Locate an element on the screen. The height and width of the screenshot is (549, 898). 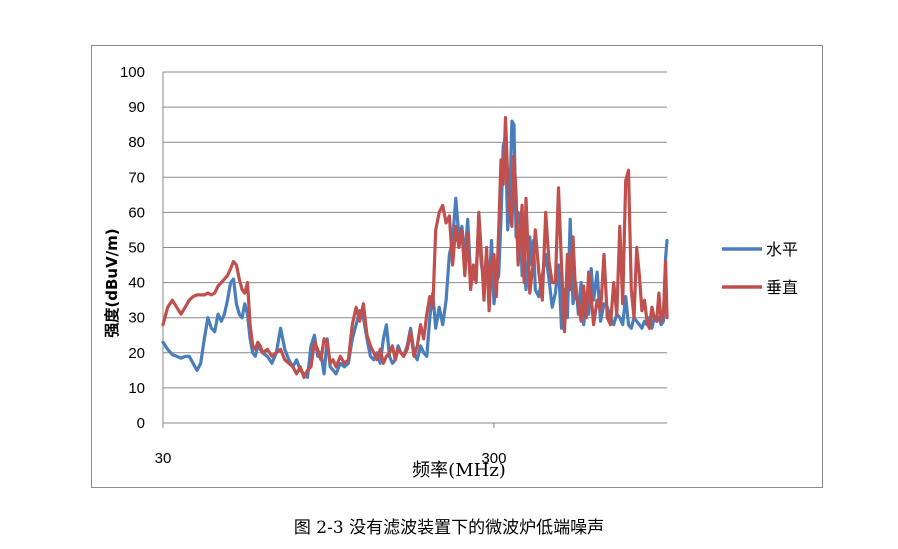
y-tick-labels: 0 10 20 30 40 50 60 70 80 90 100 is located at coordinates (132, 248).